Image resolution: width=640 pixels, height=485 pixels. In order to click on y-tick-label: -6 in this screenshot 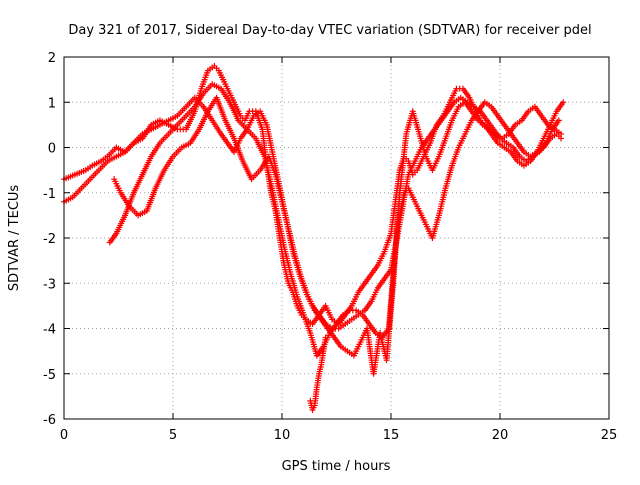, I will do `click(49, 420)`.